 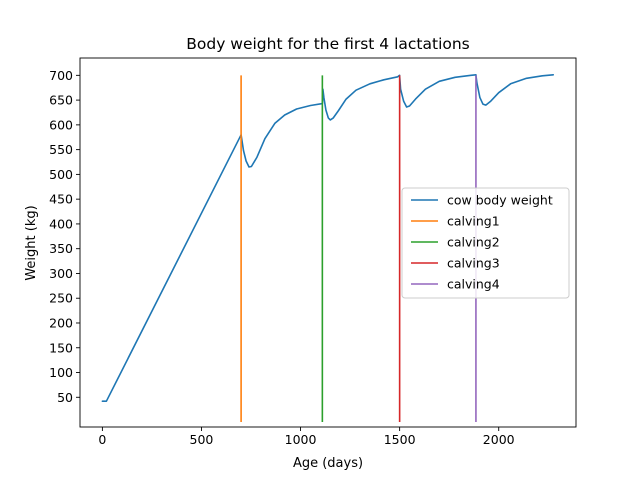 What do you see at coordinates (61, 248) in the screenshot?
I see `y-tick-label: 350` at bounding box center [61, 248].